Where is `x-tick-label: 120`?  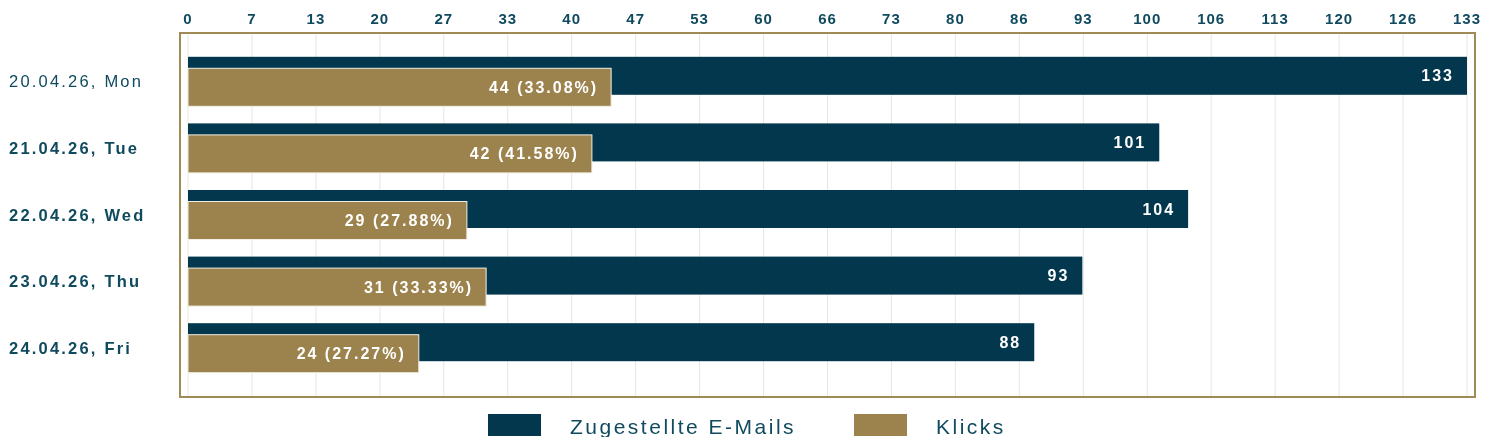
x-tick-label: 120 is located at coordinates (1339, 18).